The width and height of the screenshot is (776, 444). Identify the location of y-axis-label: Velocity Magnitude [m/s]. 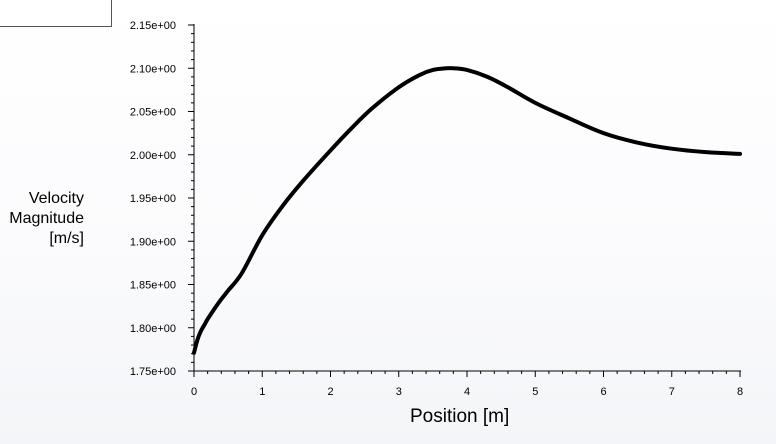
(46, 219).